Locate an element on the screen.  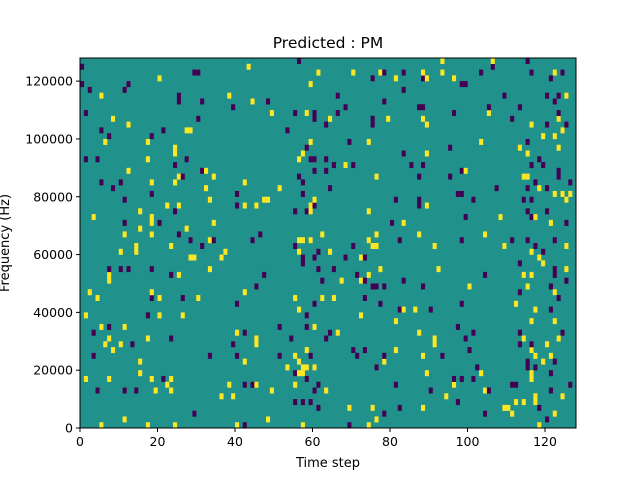
y-tick-label: 100000 is located at coordinates (49, 138).